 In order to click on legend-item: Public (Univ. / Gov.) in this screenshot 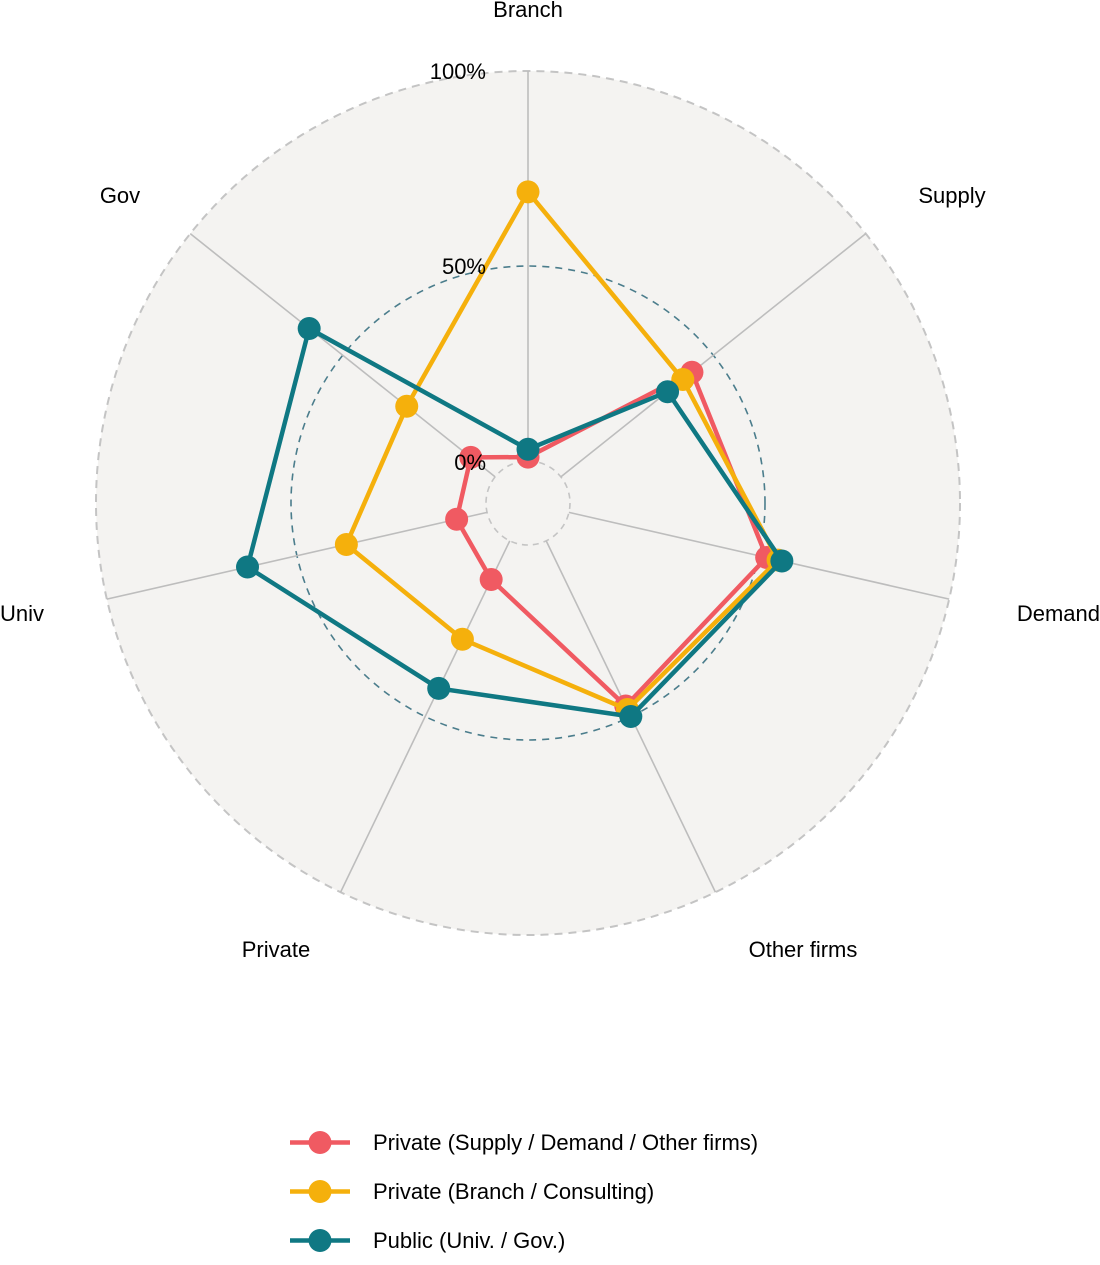, I will do `click(523, 1240)`.